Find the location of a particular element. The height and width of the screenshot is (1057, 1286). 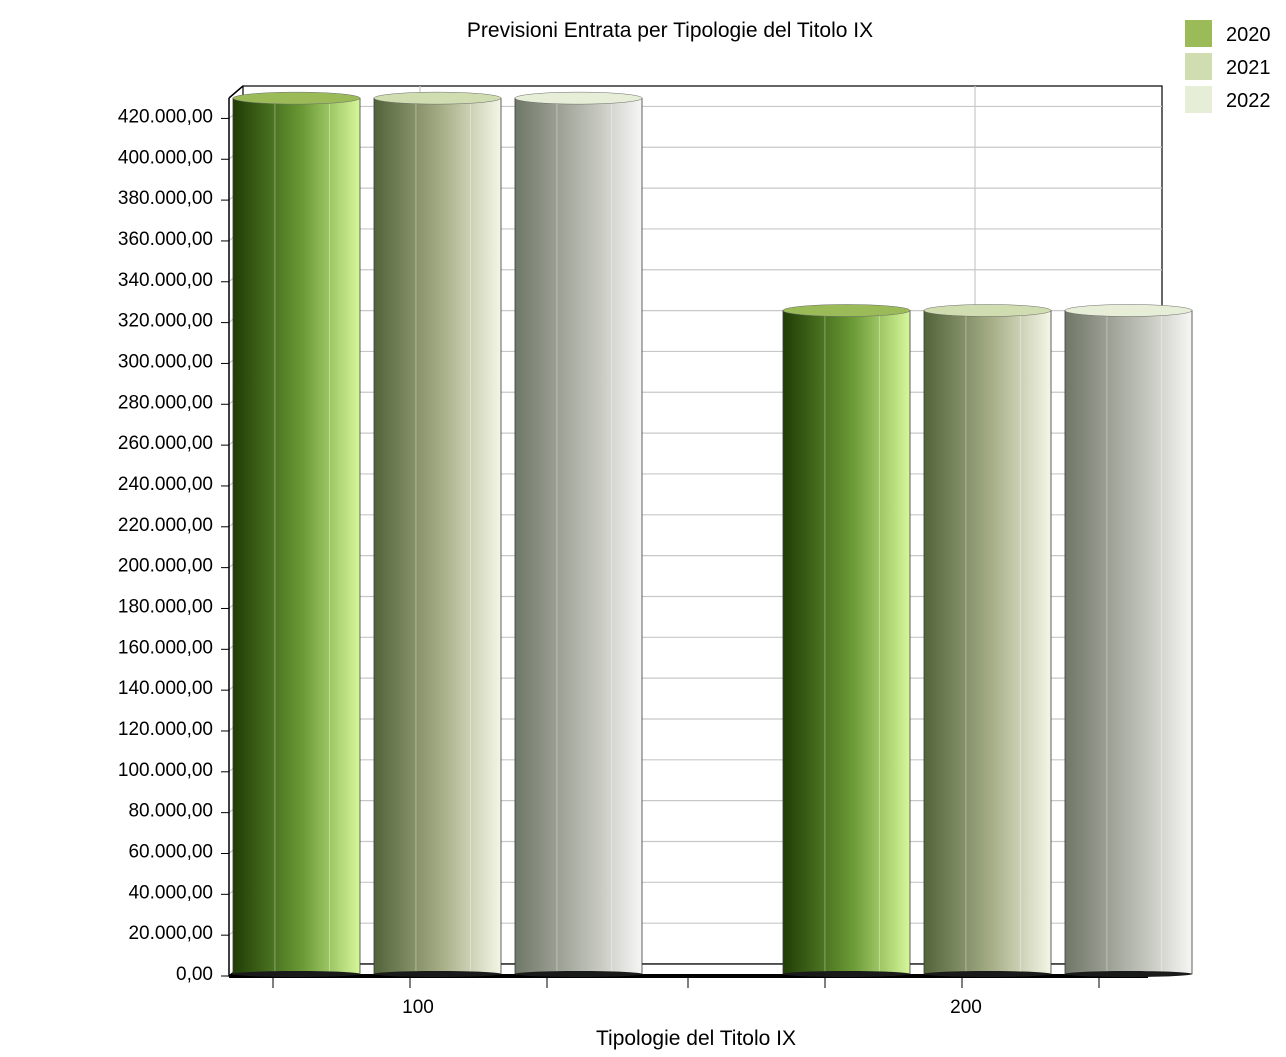

bar-100-2020 is located at coordinates (296, 534).